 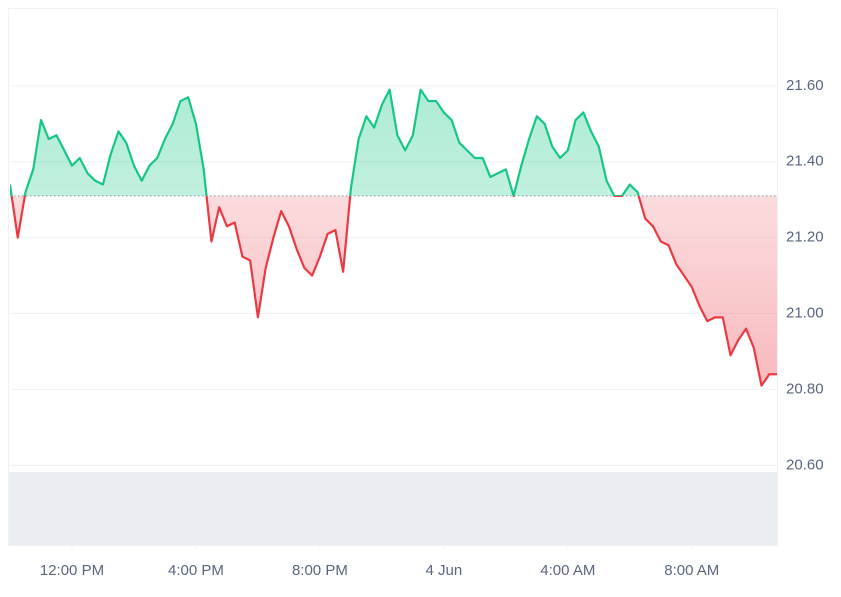 I want to click on y-tick-label: 20.80, so click(x=805, y=388).